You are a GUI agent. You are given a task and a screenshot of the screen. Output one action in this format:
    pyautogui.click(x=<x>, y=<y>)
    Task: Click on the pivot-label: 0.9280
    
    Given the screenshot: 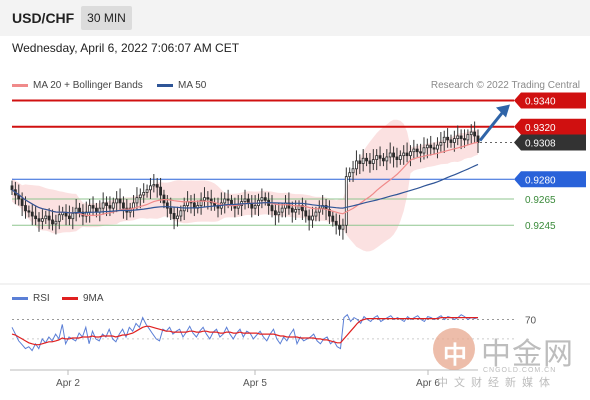 What is the action you would take?
    pyautogui.click(x=540, y=180)
    